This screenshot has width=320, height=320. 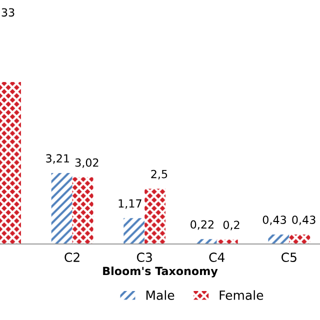 What do you see at coordinates (289, 257) in the screenshot?
I see `x-tick-label: C5` at bounding box center [289, 257].